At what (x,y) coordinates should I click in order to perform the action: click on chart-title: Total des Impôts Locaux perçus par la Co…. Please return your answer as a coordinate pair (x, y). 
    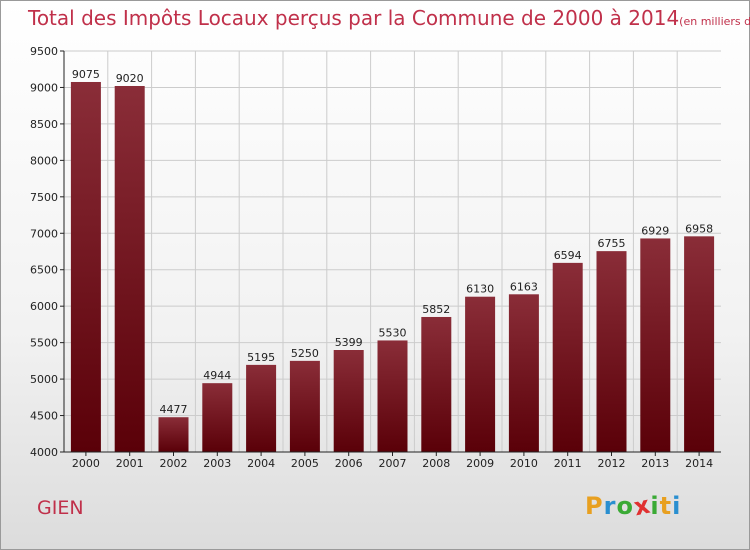
    Looking at the image, I should click on (389, 18).